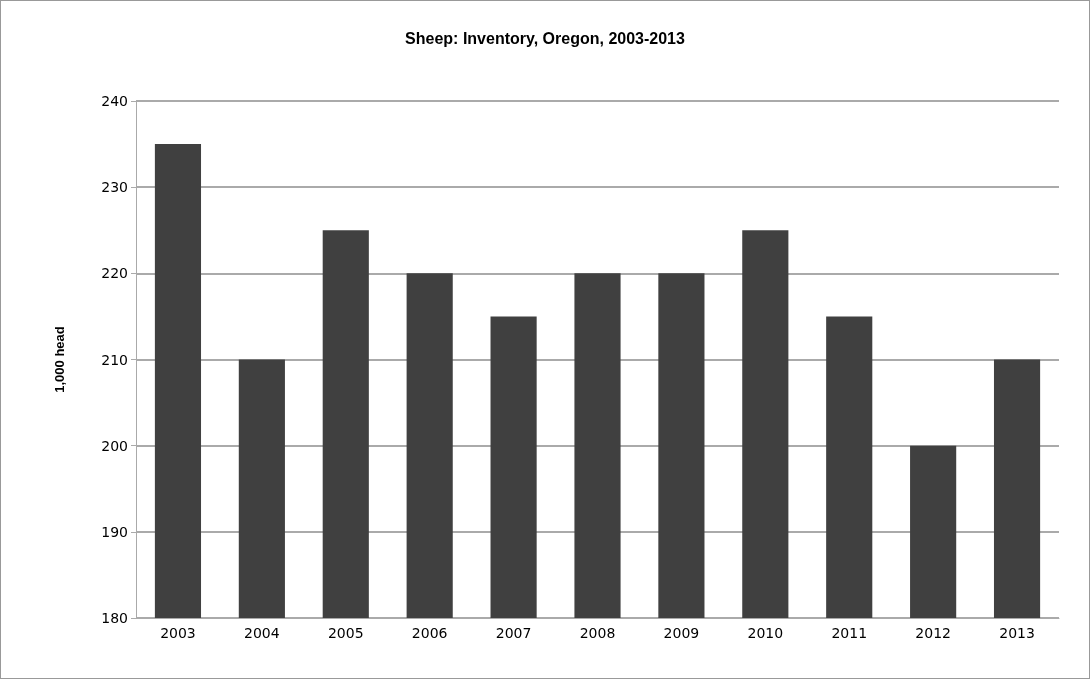  What do you see at coordinates (345, 633) in the screenshot?
I see `x-tick-label: 2005` at bounding box center [345, 633].